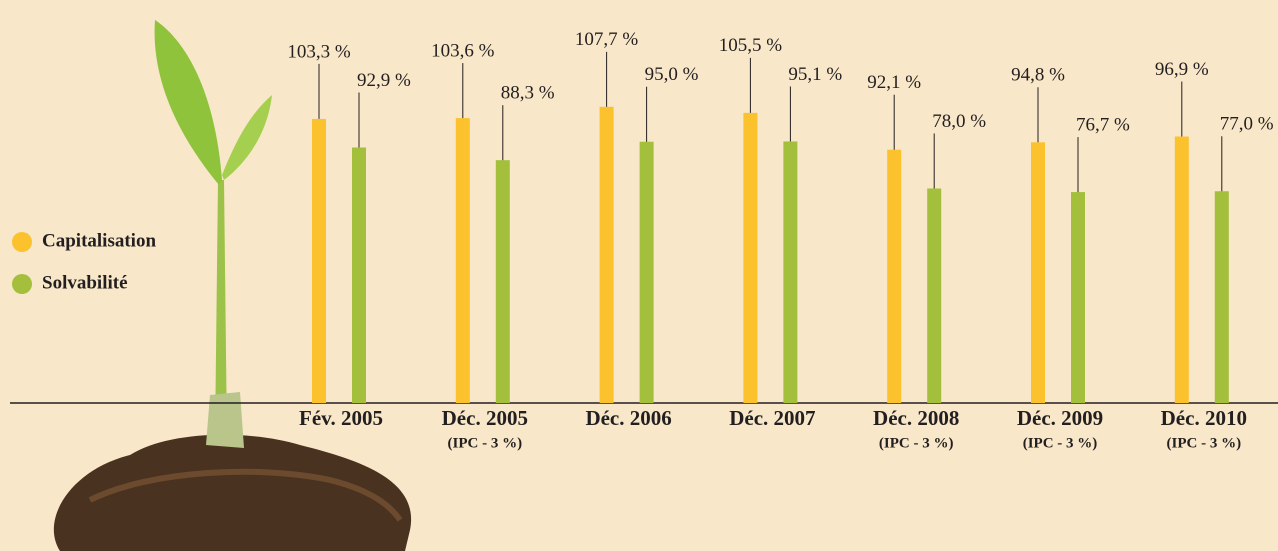 The height and width of the screenshot is (551, 1278). What do you see at coordinates (894, 82) in the screenshot?
I see `value-label: 92,1 %` at bounding box center [894, 82].